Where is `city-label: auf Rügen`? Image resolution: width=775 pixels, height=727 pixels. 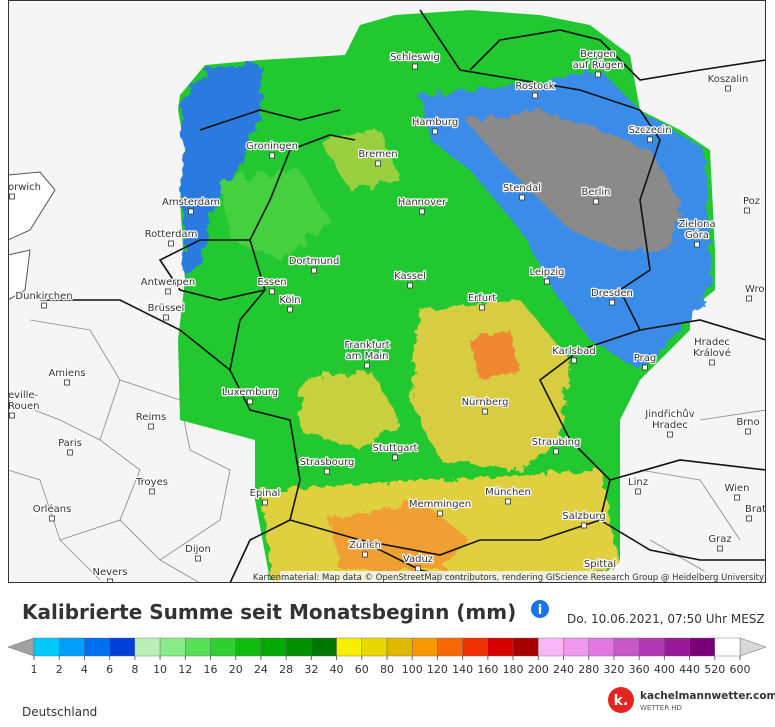 city-label: auf Rügen is located at coordinates (598, 65).